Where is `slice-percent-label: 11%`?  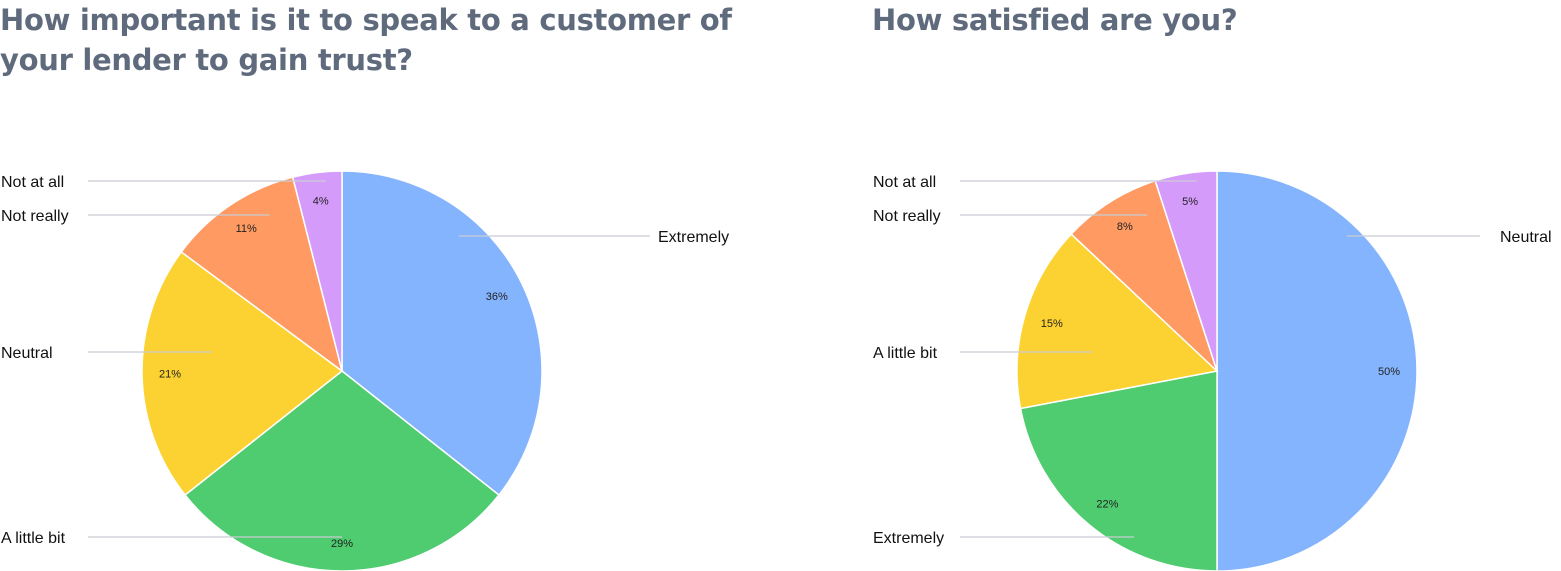
slice-percent-label: 11% is located at coordinates (246, 229).